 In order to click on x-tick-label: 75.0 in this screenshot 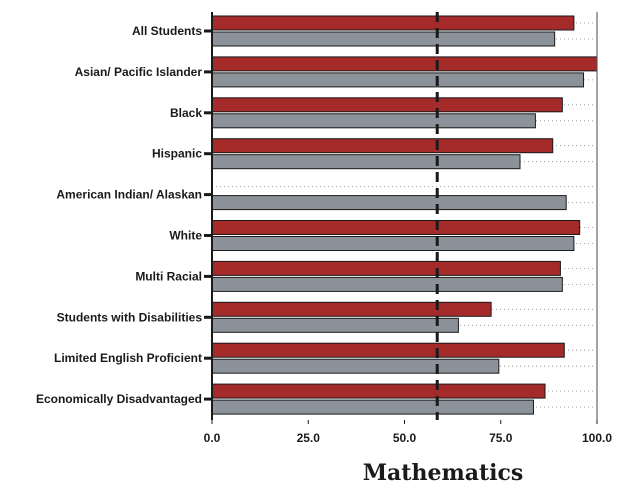, I will do `click(501, 438)`.